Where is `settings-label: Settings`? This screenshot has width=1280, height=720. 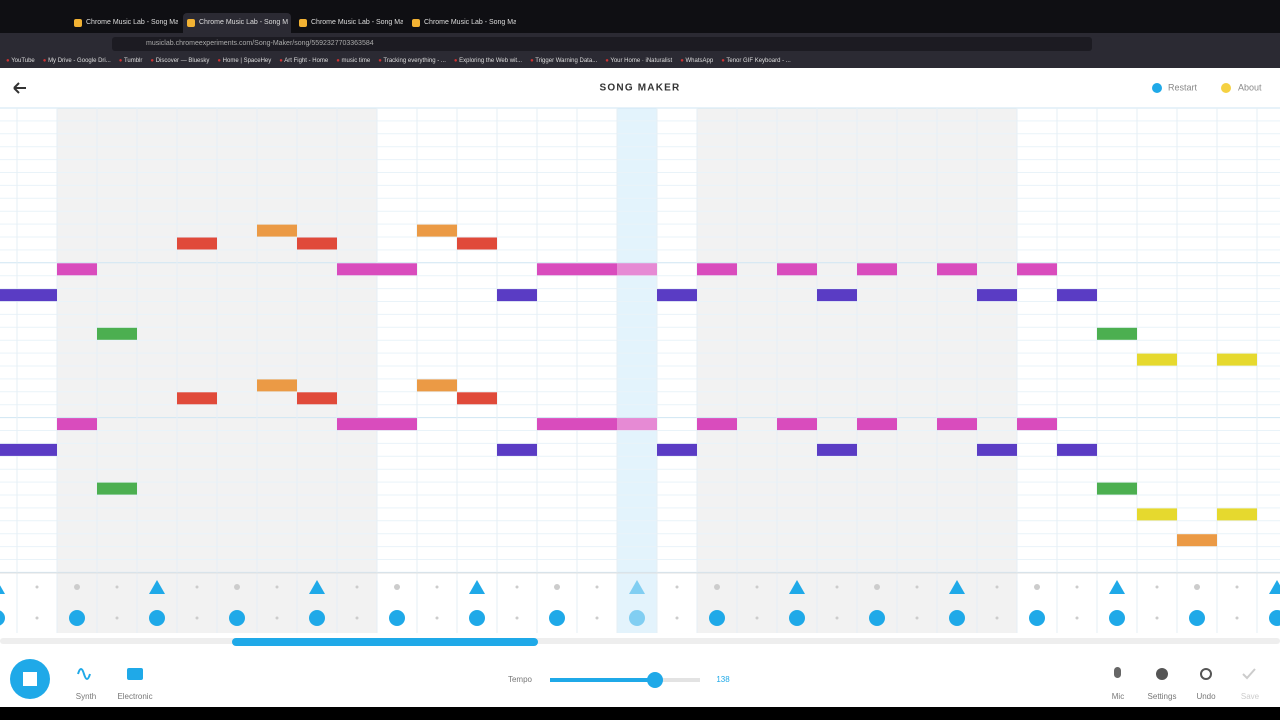 settings-label: Settings is located at coordinates (1162, 696).